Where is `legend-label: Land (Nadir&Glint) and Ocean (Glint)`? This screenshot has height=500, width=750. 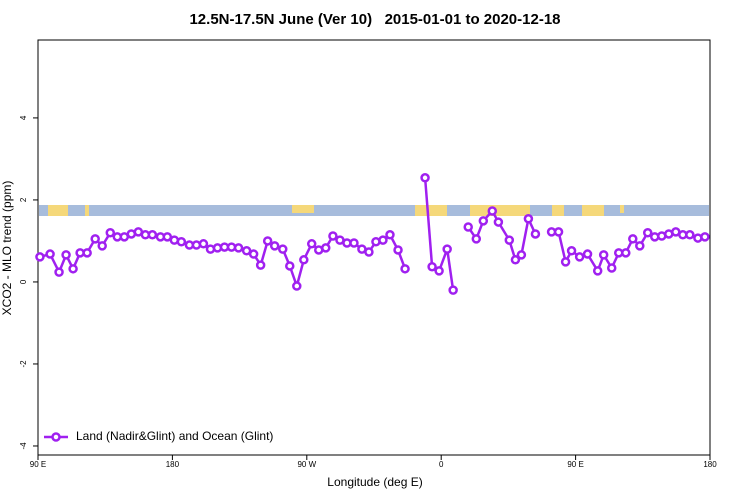
legend-label: Land (Nadir&Glint) and Ocean (Glint) is located at coordinates (174, 436).